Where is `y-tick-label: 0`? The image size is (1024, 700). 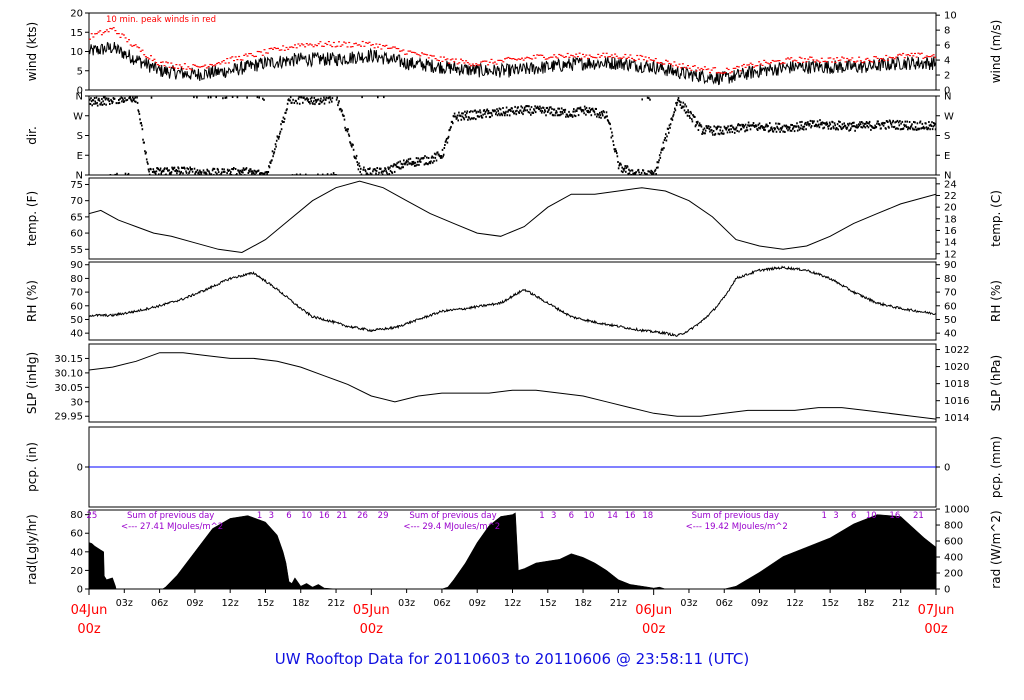
y-tick-label: 0 is located at coordinates (80, 590).